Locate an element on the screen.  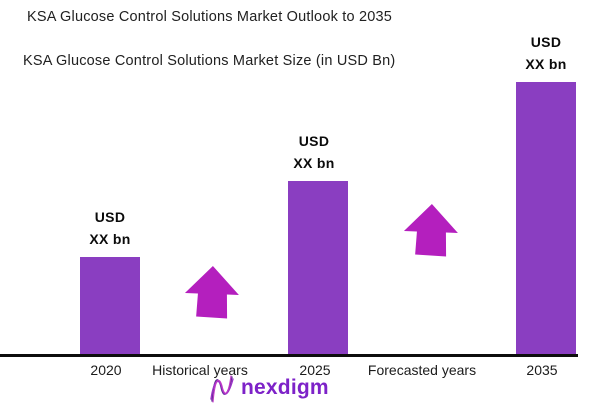
period-label-forecasted: Forecasted years is located at coordinates (422, 370).